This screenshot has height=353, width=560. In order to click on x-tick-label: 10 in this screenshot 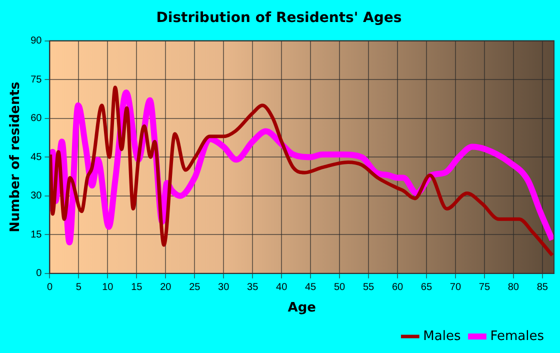, I will do `click(108, 288)`.